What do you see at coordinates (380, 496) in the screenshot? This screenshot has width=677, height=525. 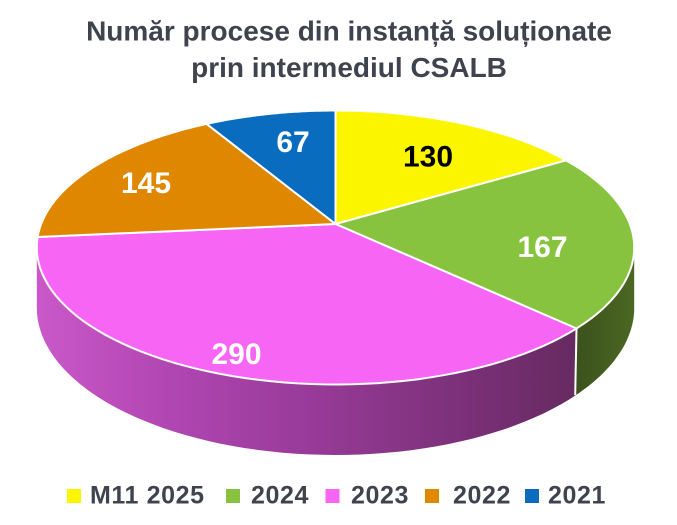 I see `svg-text: 2023` at bounding box center [380, 496].